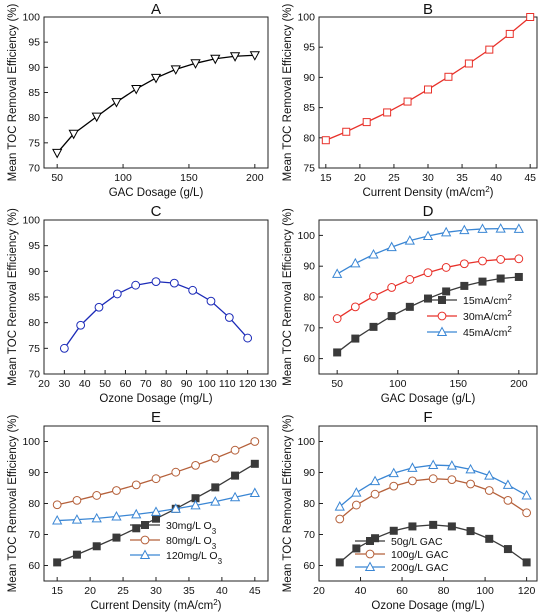 The image size is (550, 614). I want to click on legend-label: 50g/L GAC, so click(417, 542).